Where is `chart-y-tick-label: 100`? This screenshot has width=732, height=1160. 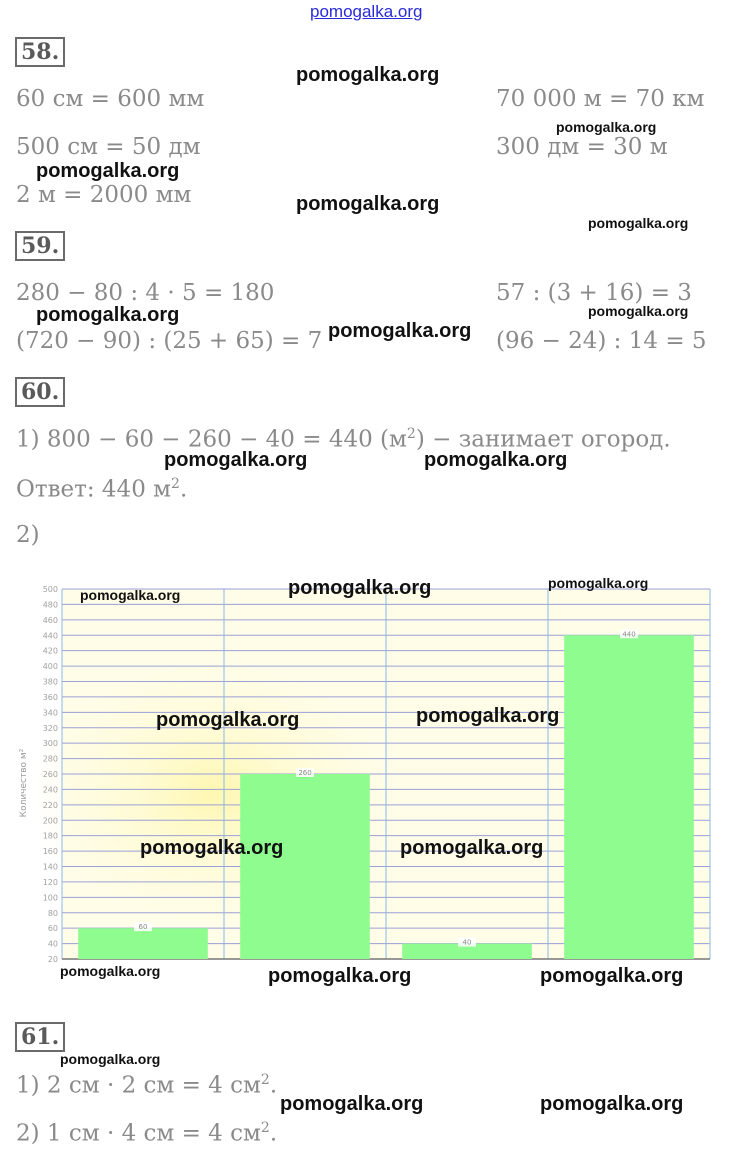 chart-y-tick-label: 100 is located at coordinates (50, 897).